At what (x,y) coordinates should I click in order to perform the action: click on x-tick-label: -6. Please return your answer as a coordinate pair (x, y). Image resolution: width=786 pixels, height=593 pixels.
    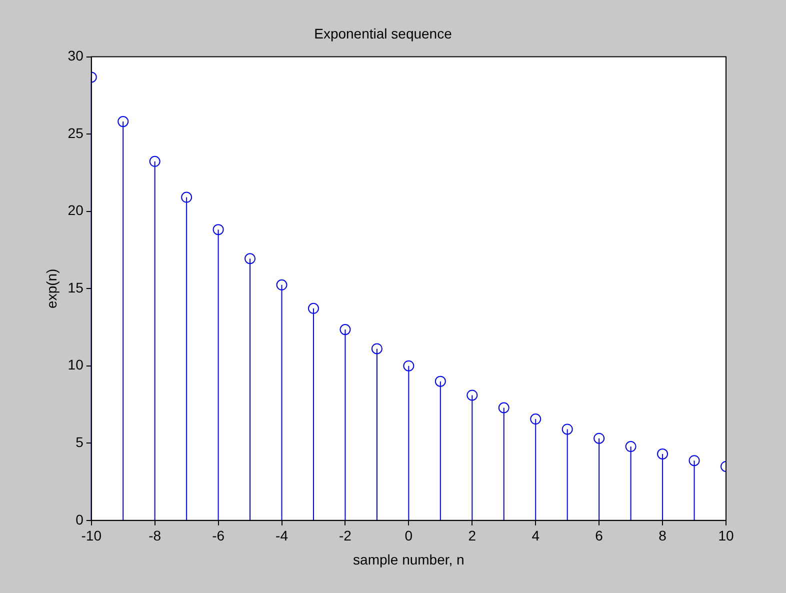
    Looking at the image, I should click on (218, 536).